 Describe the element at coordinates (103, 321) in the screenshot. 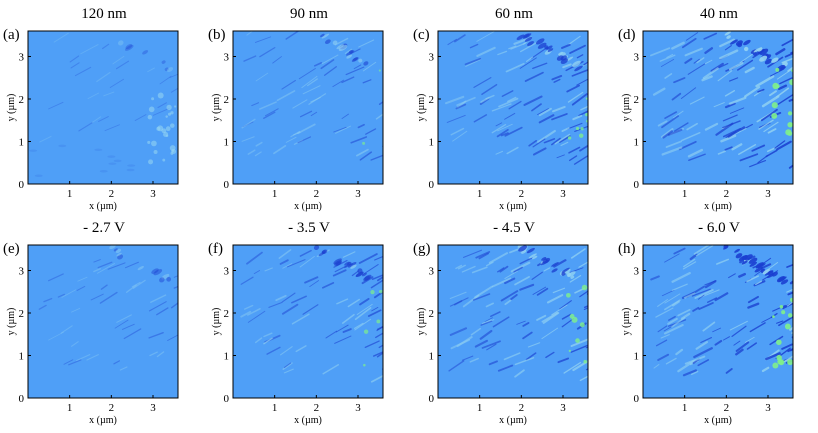

I see `afm-image-background` at that location.